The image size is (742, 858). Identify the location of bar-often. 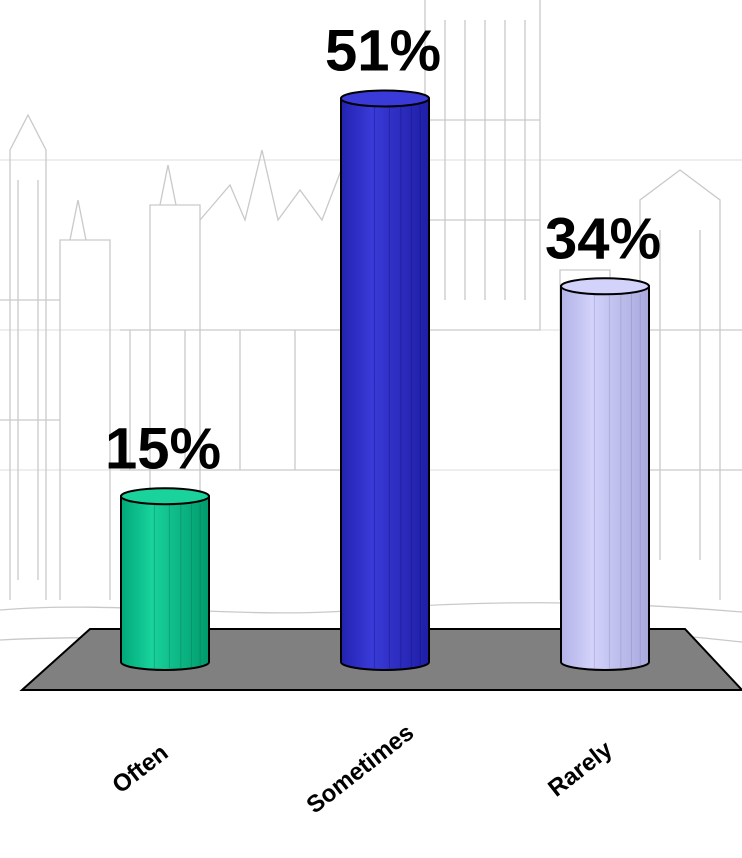
(165, 579).